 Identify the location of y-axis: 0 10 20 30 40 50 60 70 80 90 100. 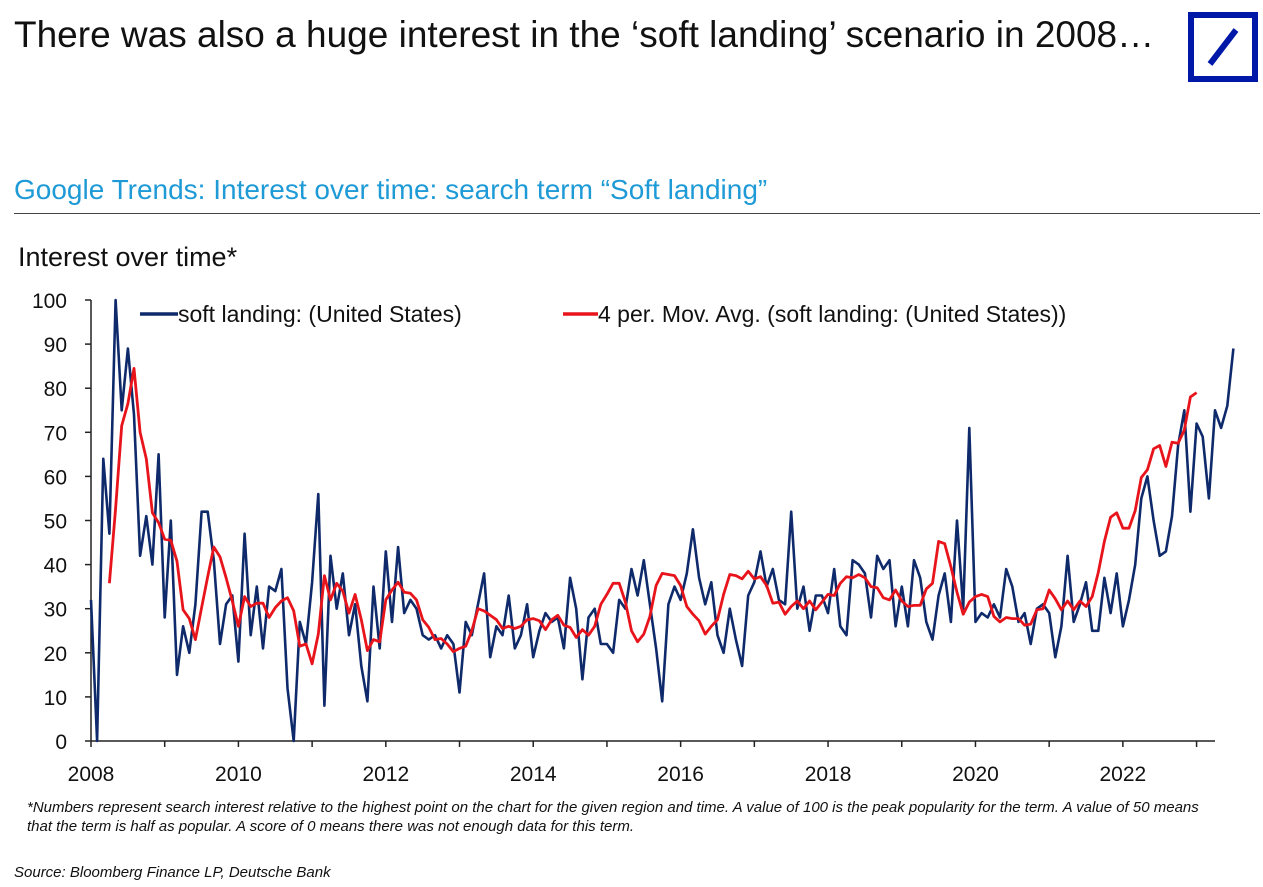
(62, 522).